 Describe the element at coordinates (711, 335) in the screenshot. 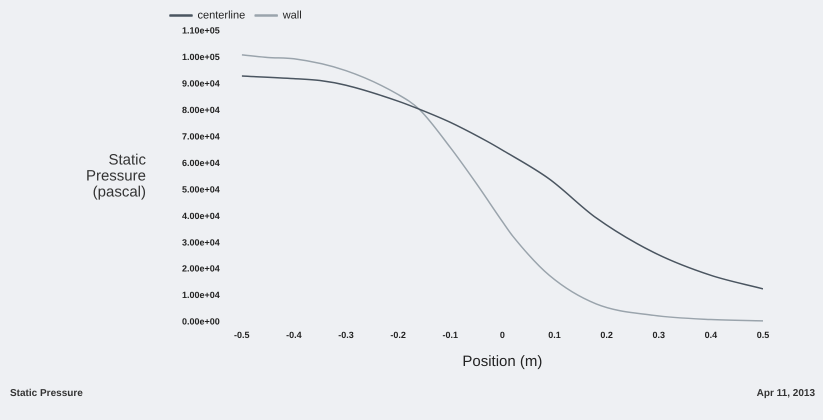

I see `x-tick-label: 0.4` at that location.